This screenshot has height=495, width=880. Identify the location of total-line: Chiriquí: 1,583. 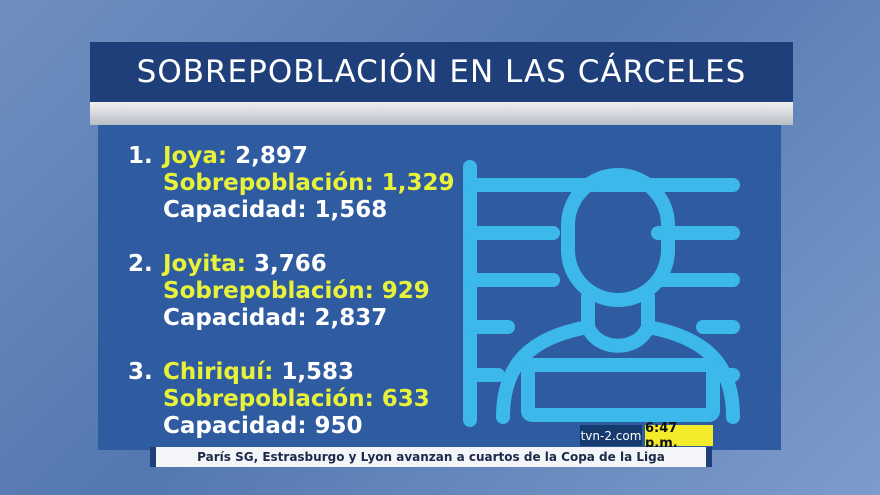
(296, 372).